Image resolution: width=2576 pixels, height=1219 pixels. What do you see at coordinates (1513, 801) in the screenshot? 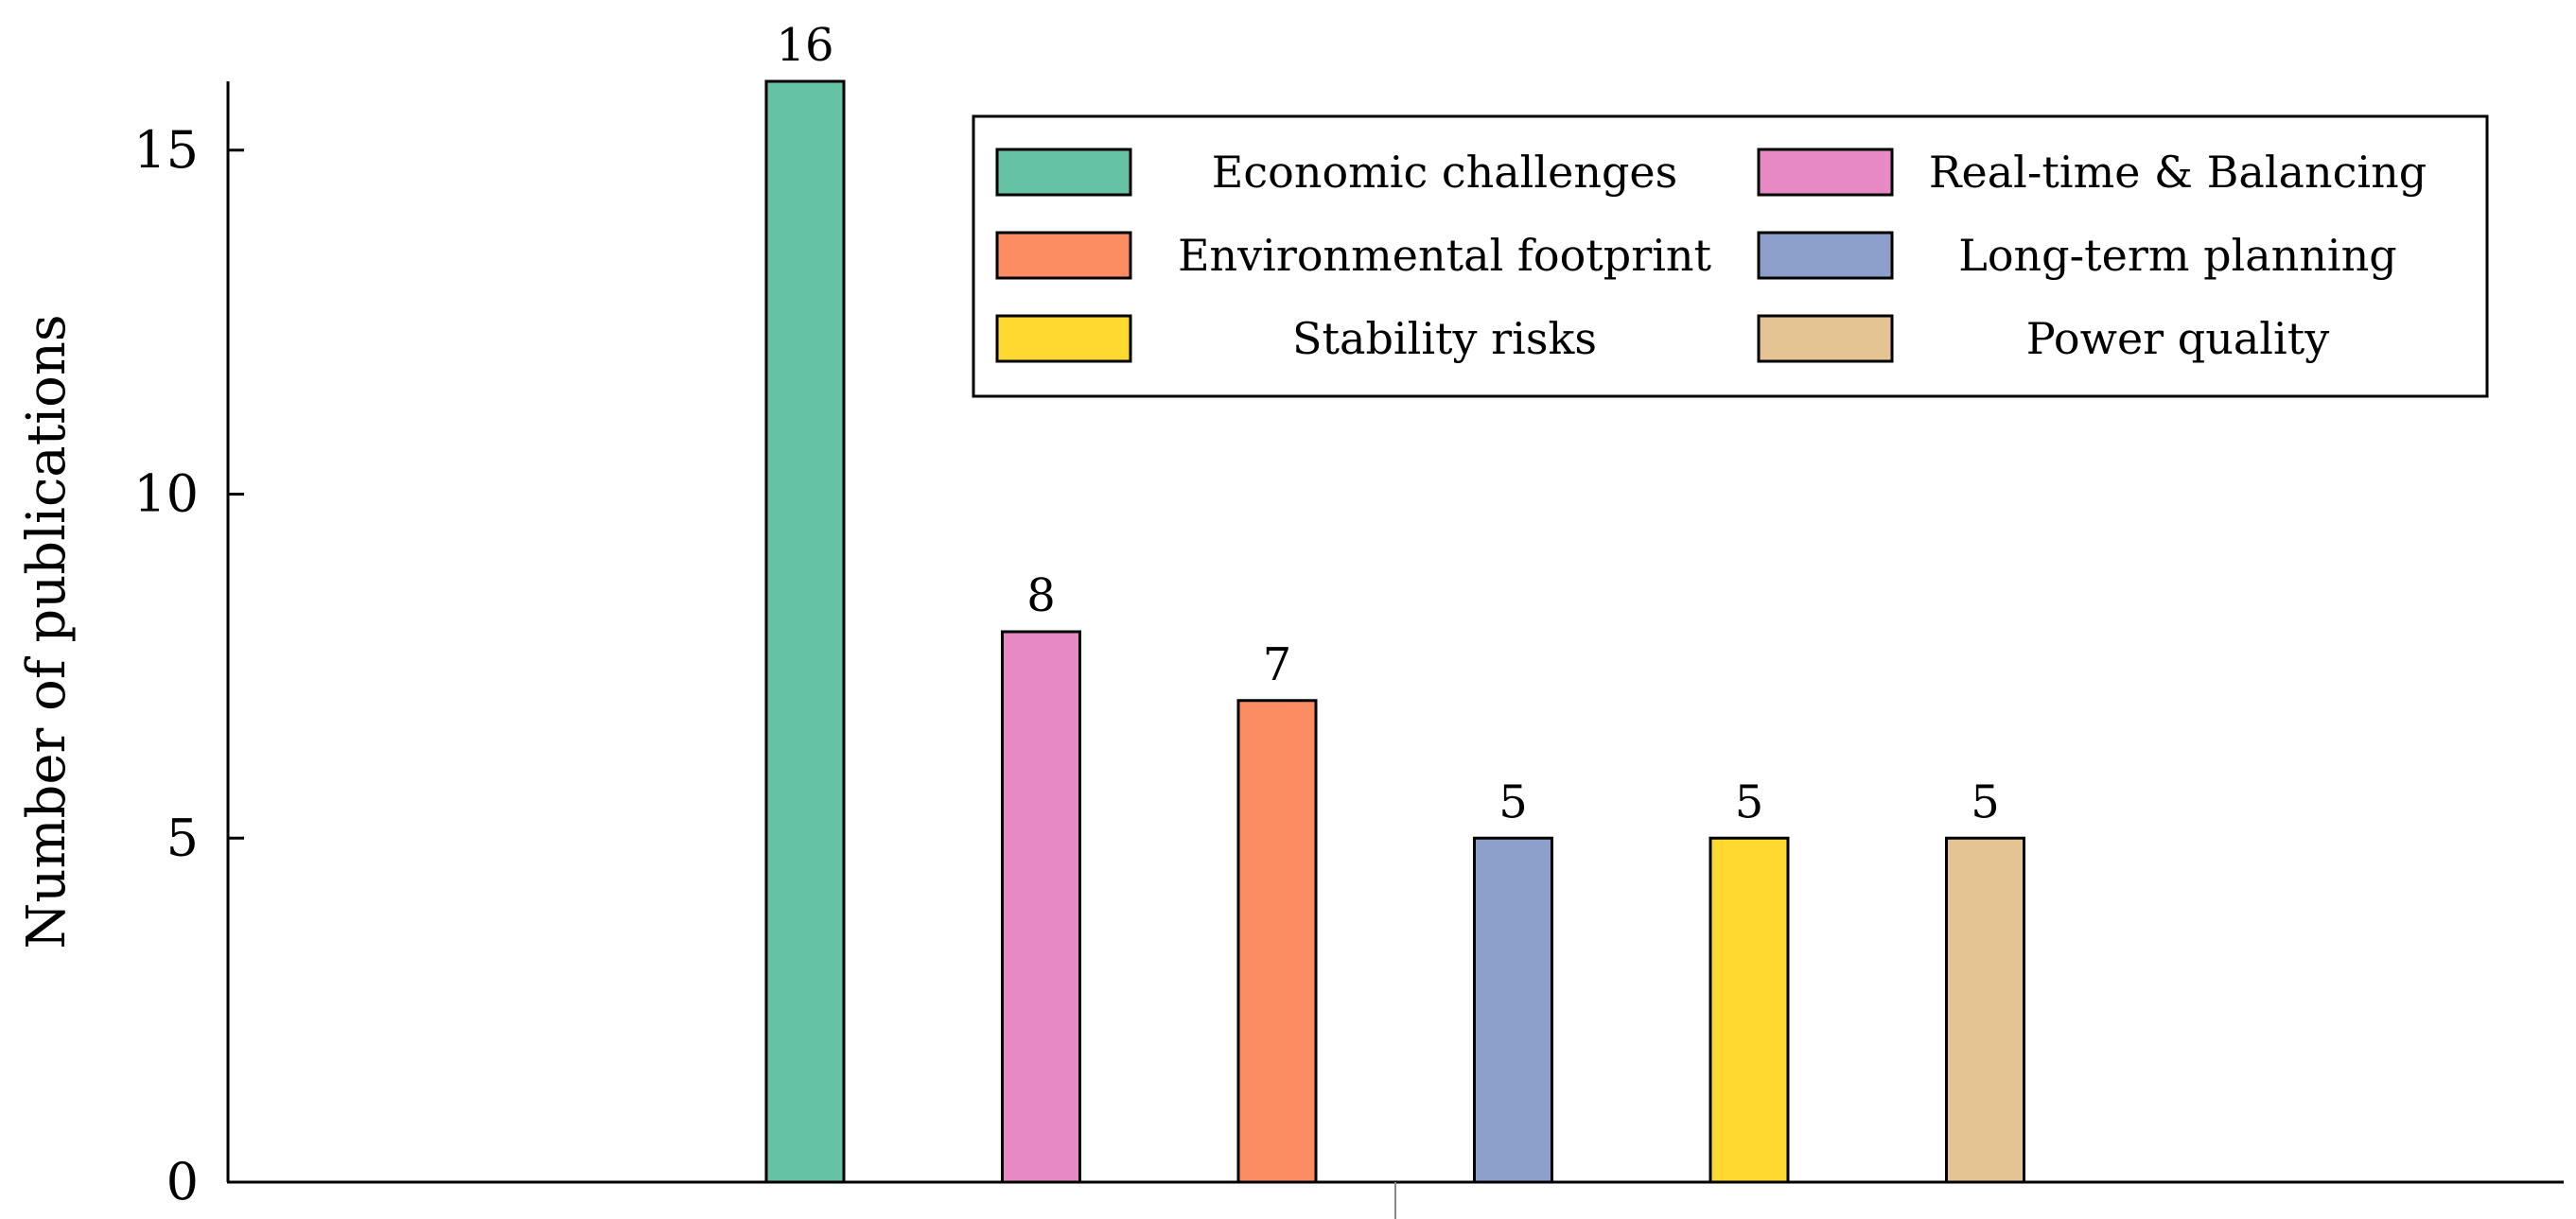
I see `data-label-long-term-planning: 5` at bounding box center [1513, 801].